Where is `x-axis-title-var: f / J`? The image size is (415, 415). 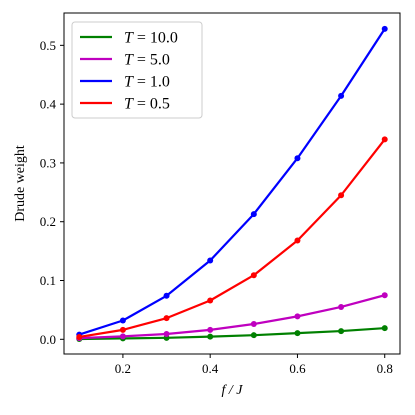 x-axis-title-var: f / J is located at coordinates (233, 390).